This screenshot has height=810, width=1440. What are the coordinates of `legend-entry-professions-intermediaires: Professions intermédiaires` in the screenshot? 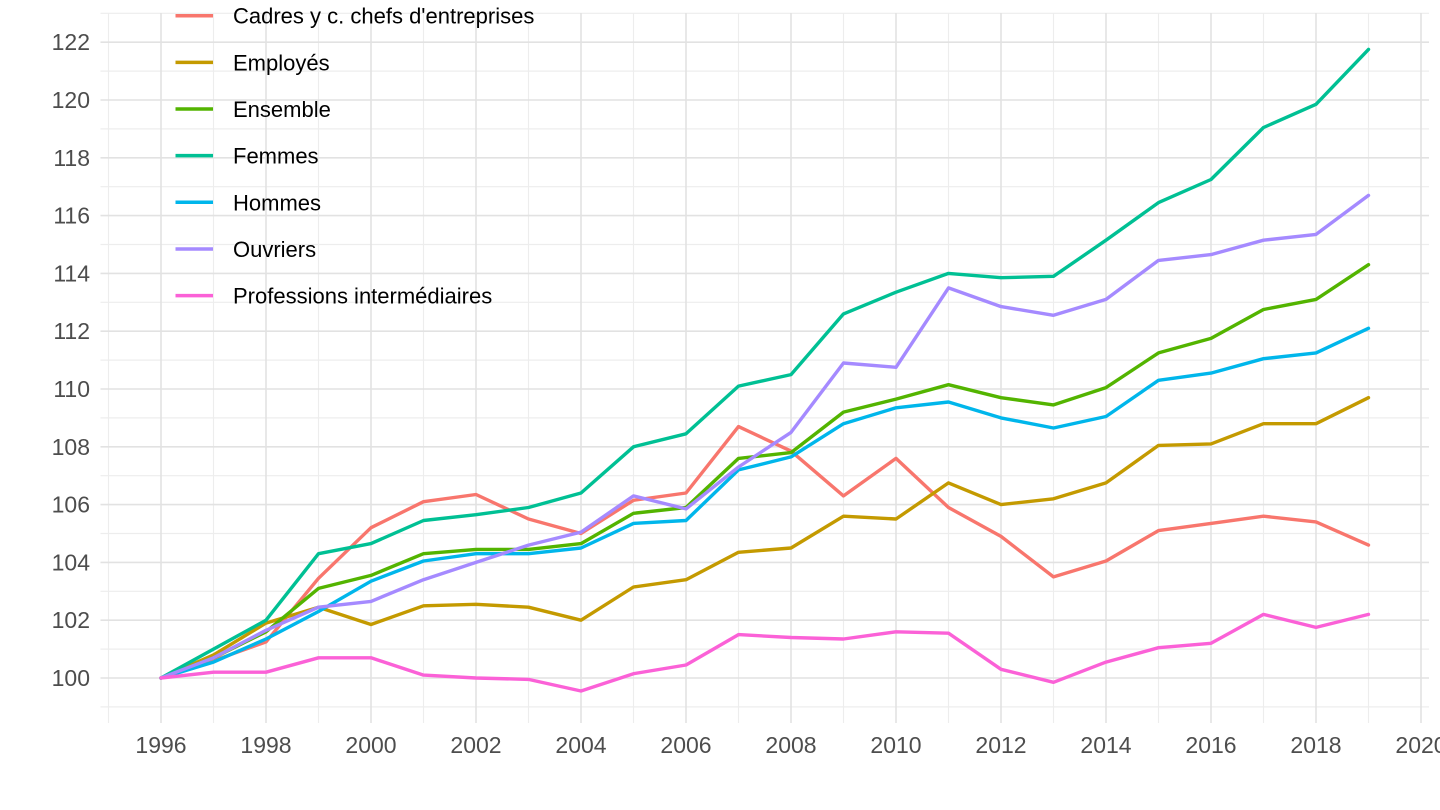 It's located at (333, 296).